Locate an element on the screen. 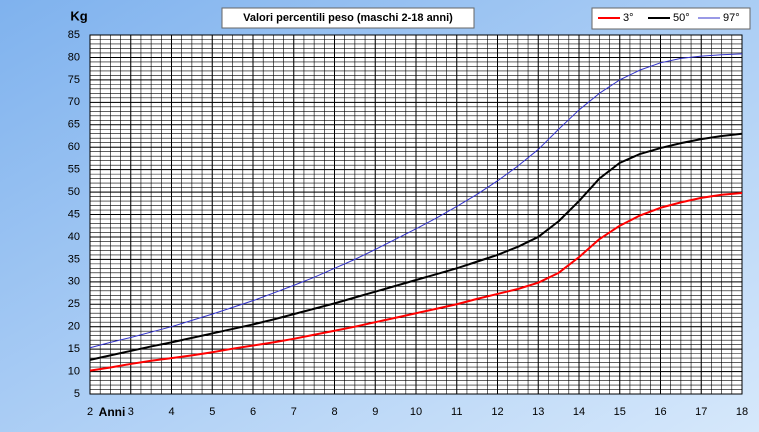  y-axis-label: Kg is located at coordinates (78, 15).